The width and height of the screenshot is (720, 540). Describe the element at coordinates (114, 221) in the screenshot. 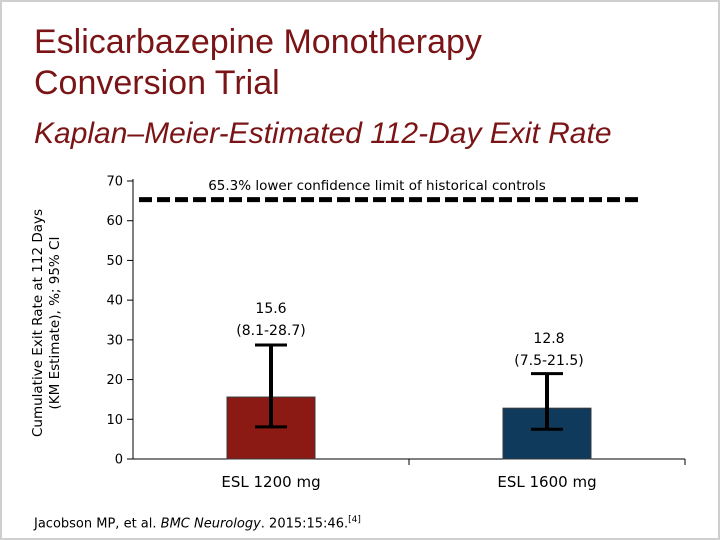

I see `y-tick-label: 60` at that location.